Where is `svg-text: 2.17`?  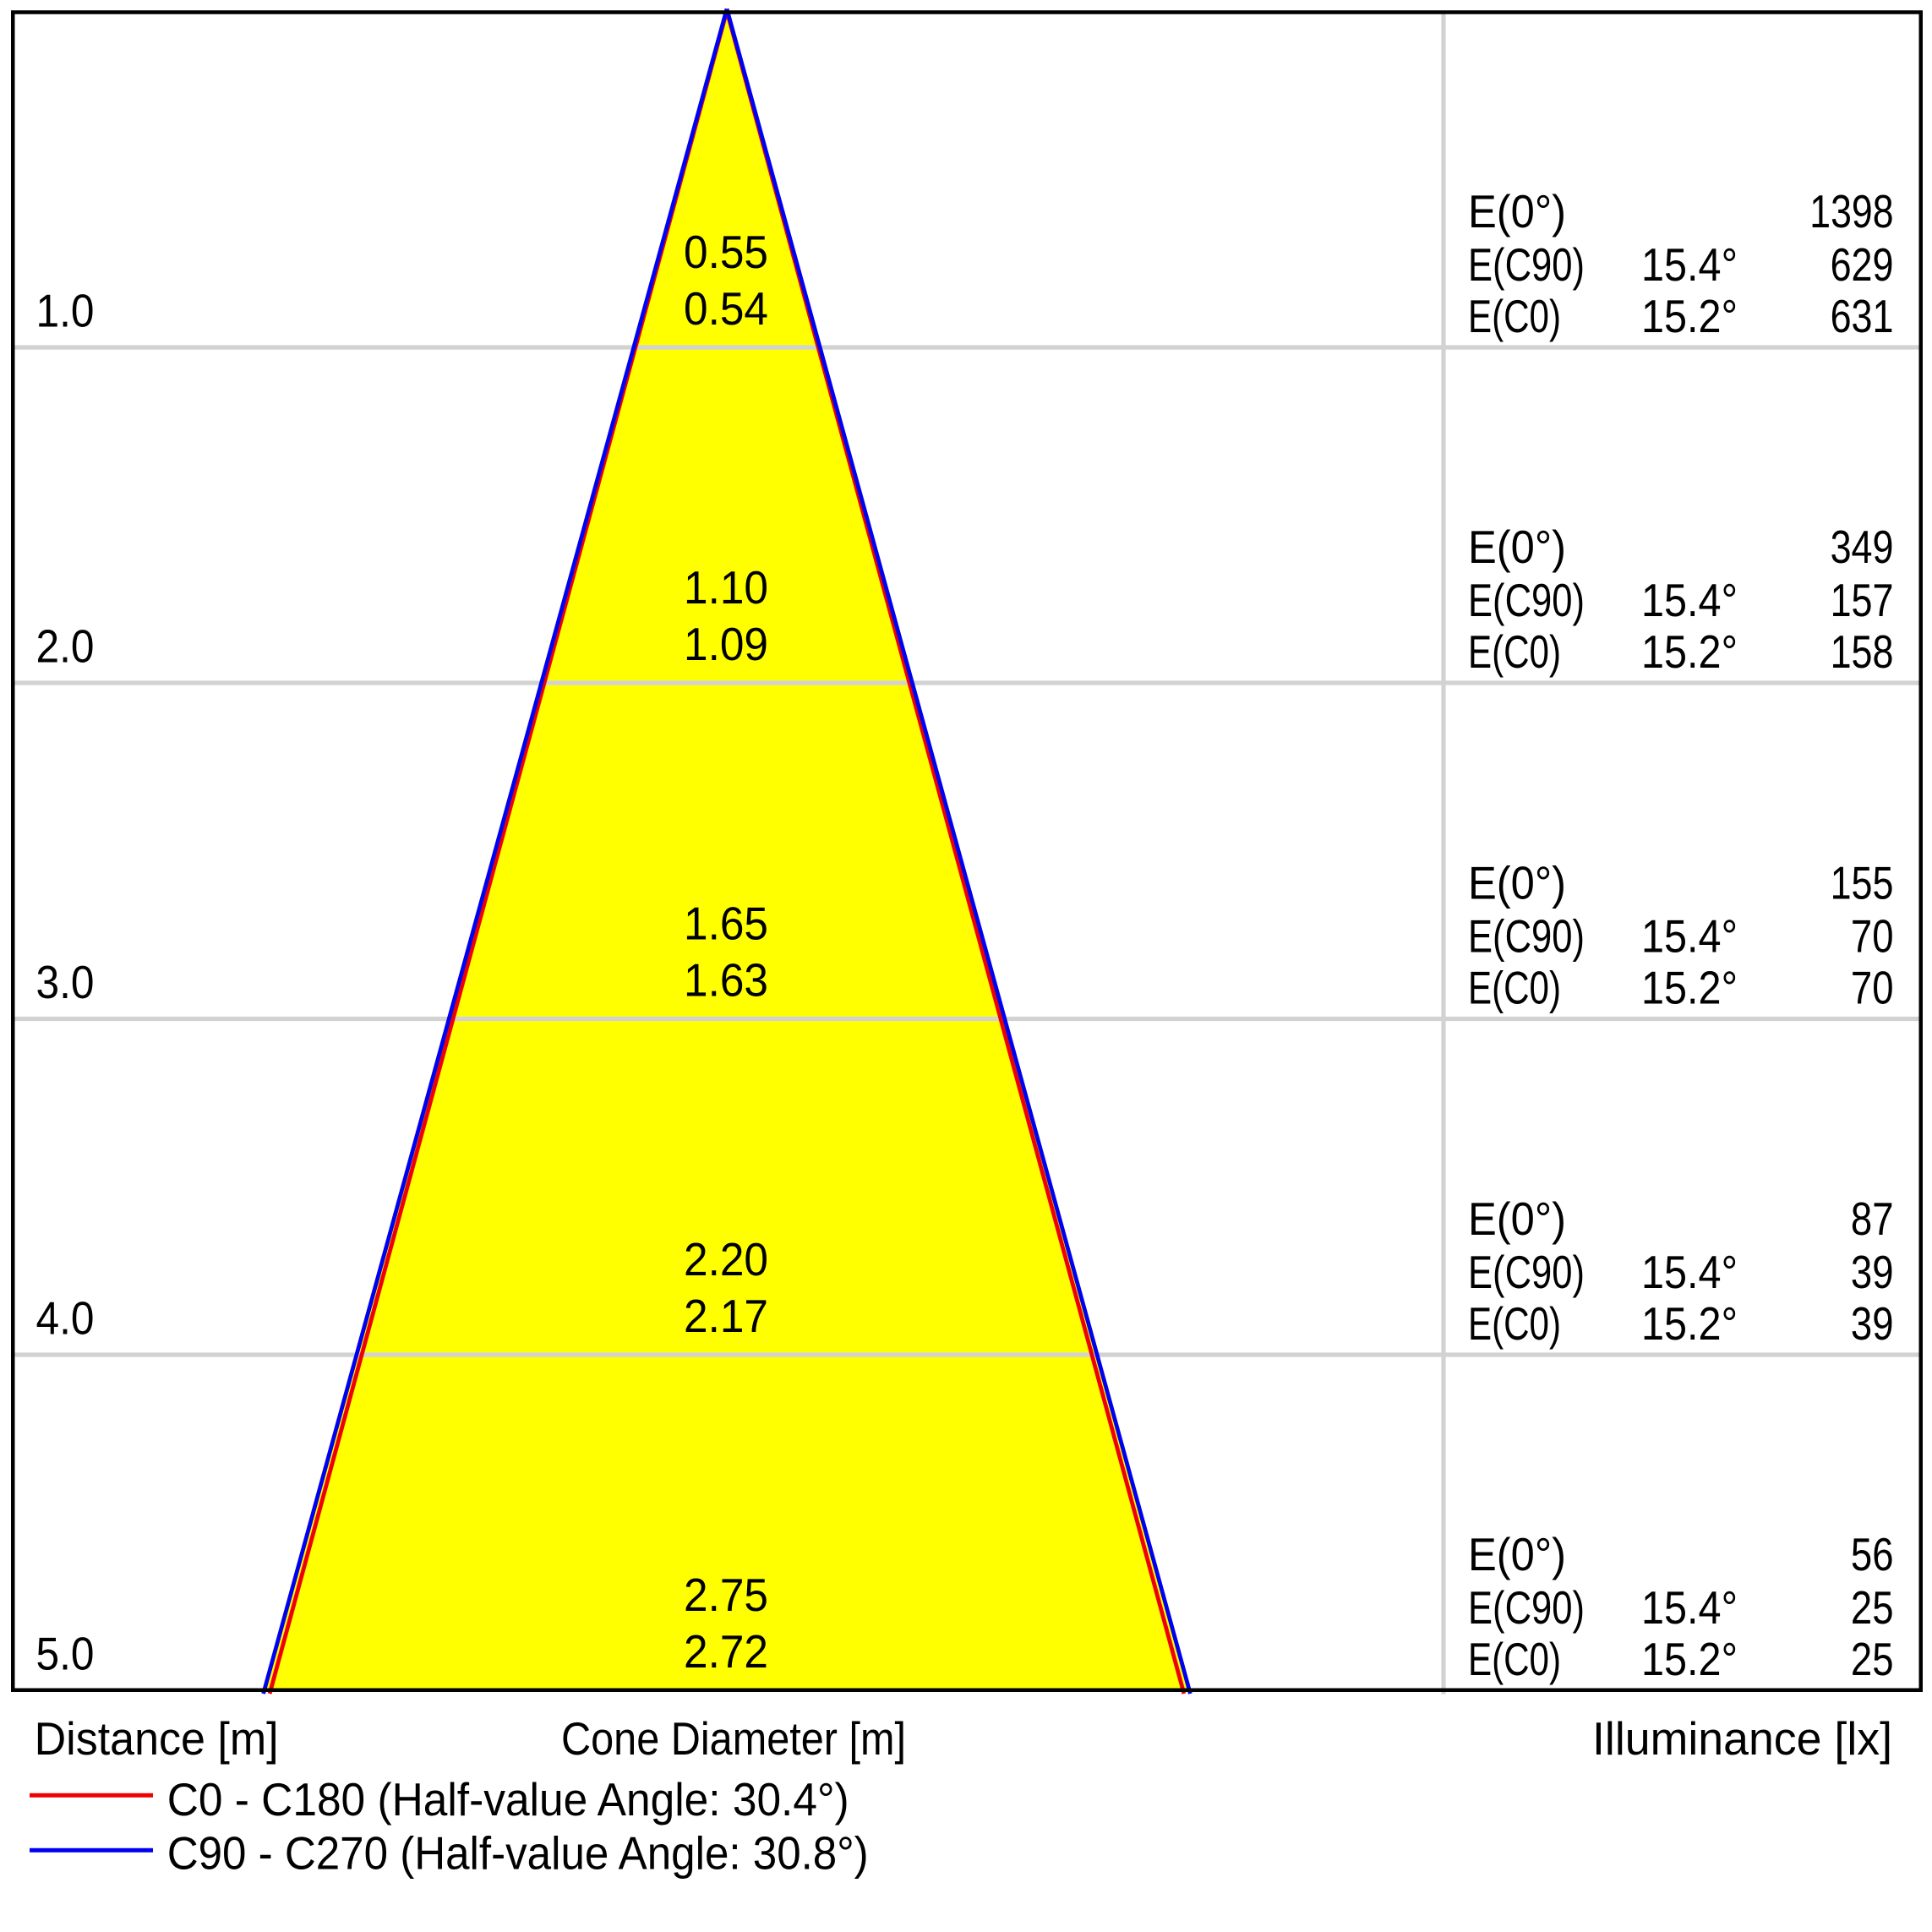 svg-text: 2.17 is located at coordinates (726, 1316).